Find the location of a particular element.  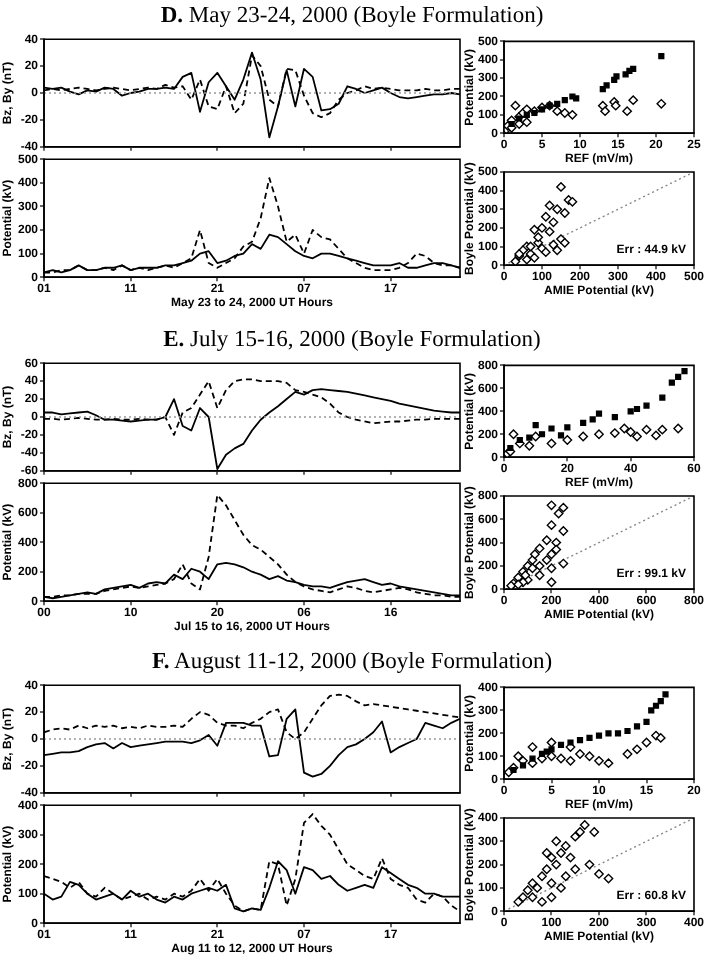

chart-title: F. August 11-12, 2000 (Boyle Formulation) is located at coordinates (352, 662).